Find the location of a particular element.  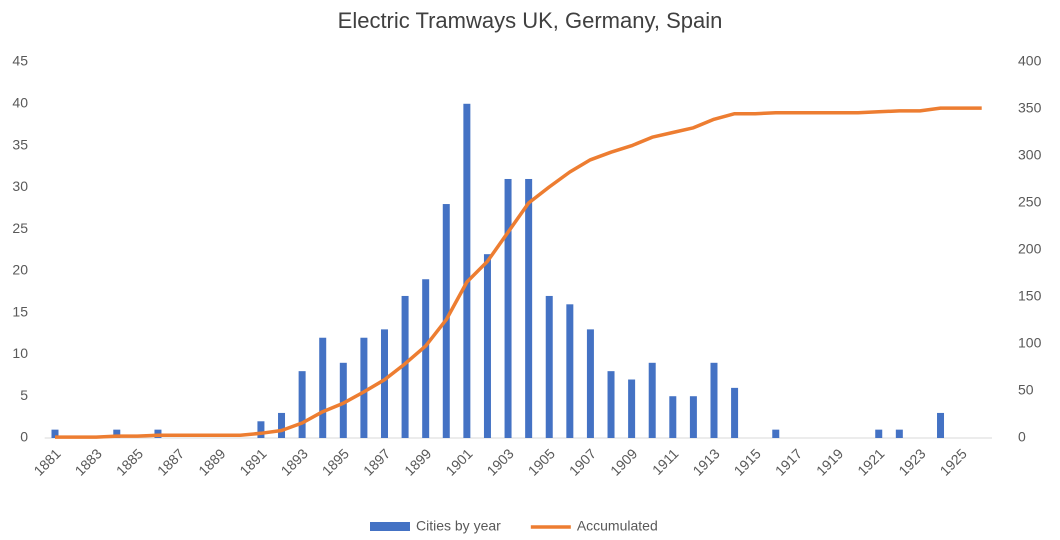

y2-tick-label: 300 is located at coordinates (1030, 155).